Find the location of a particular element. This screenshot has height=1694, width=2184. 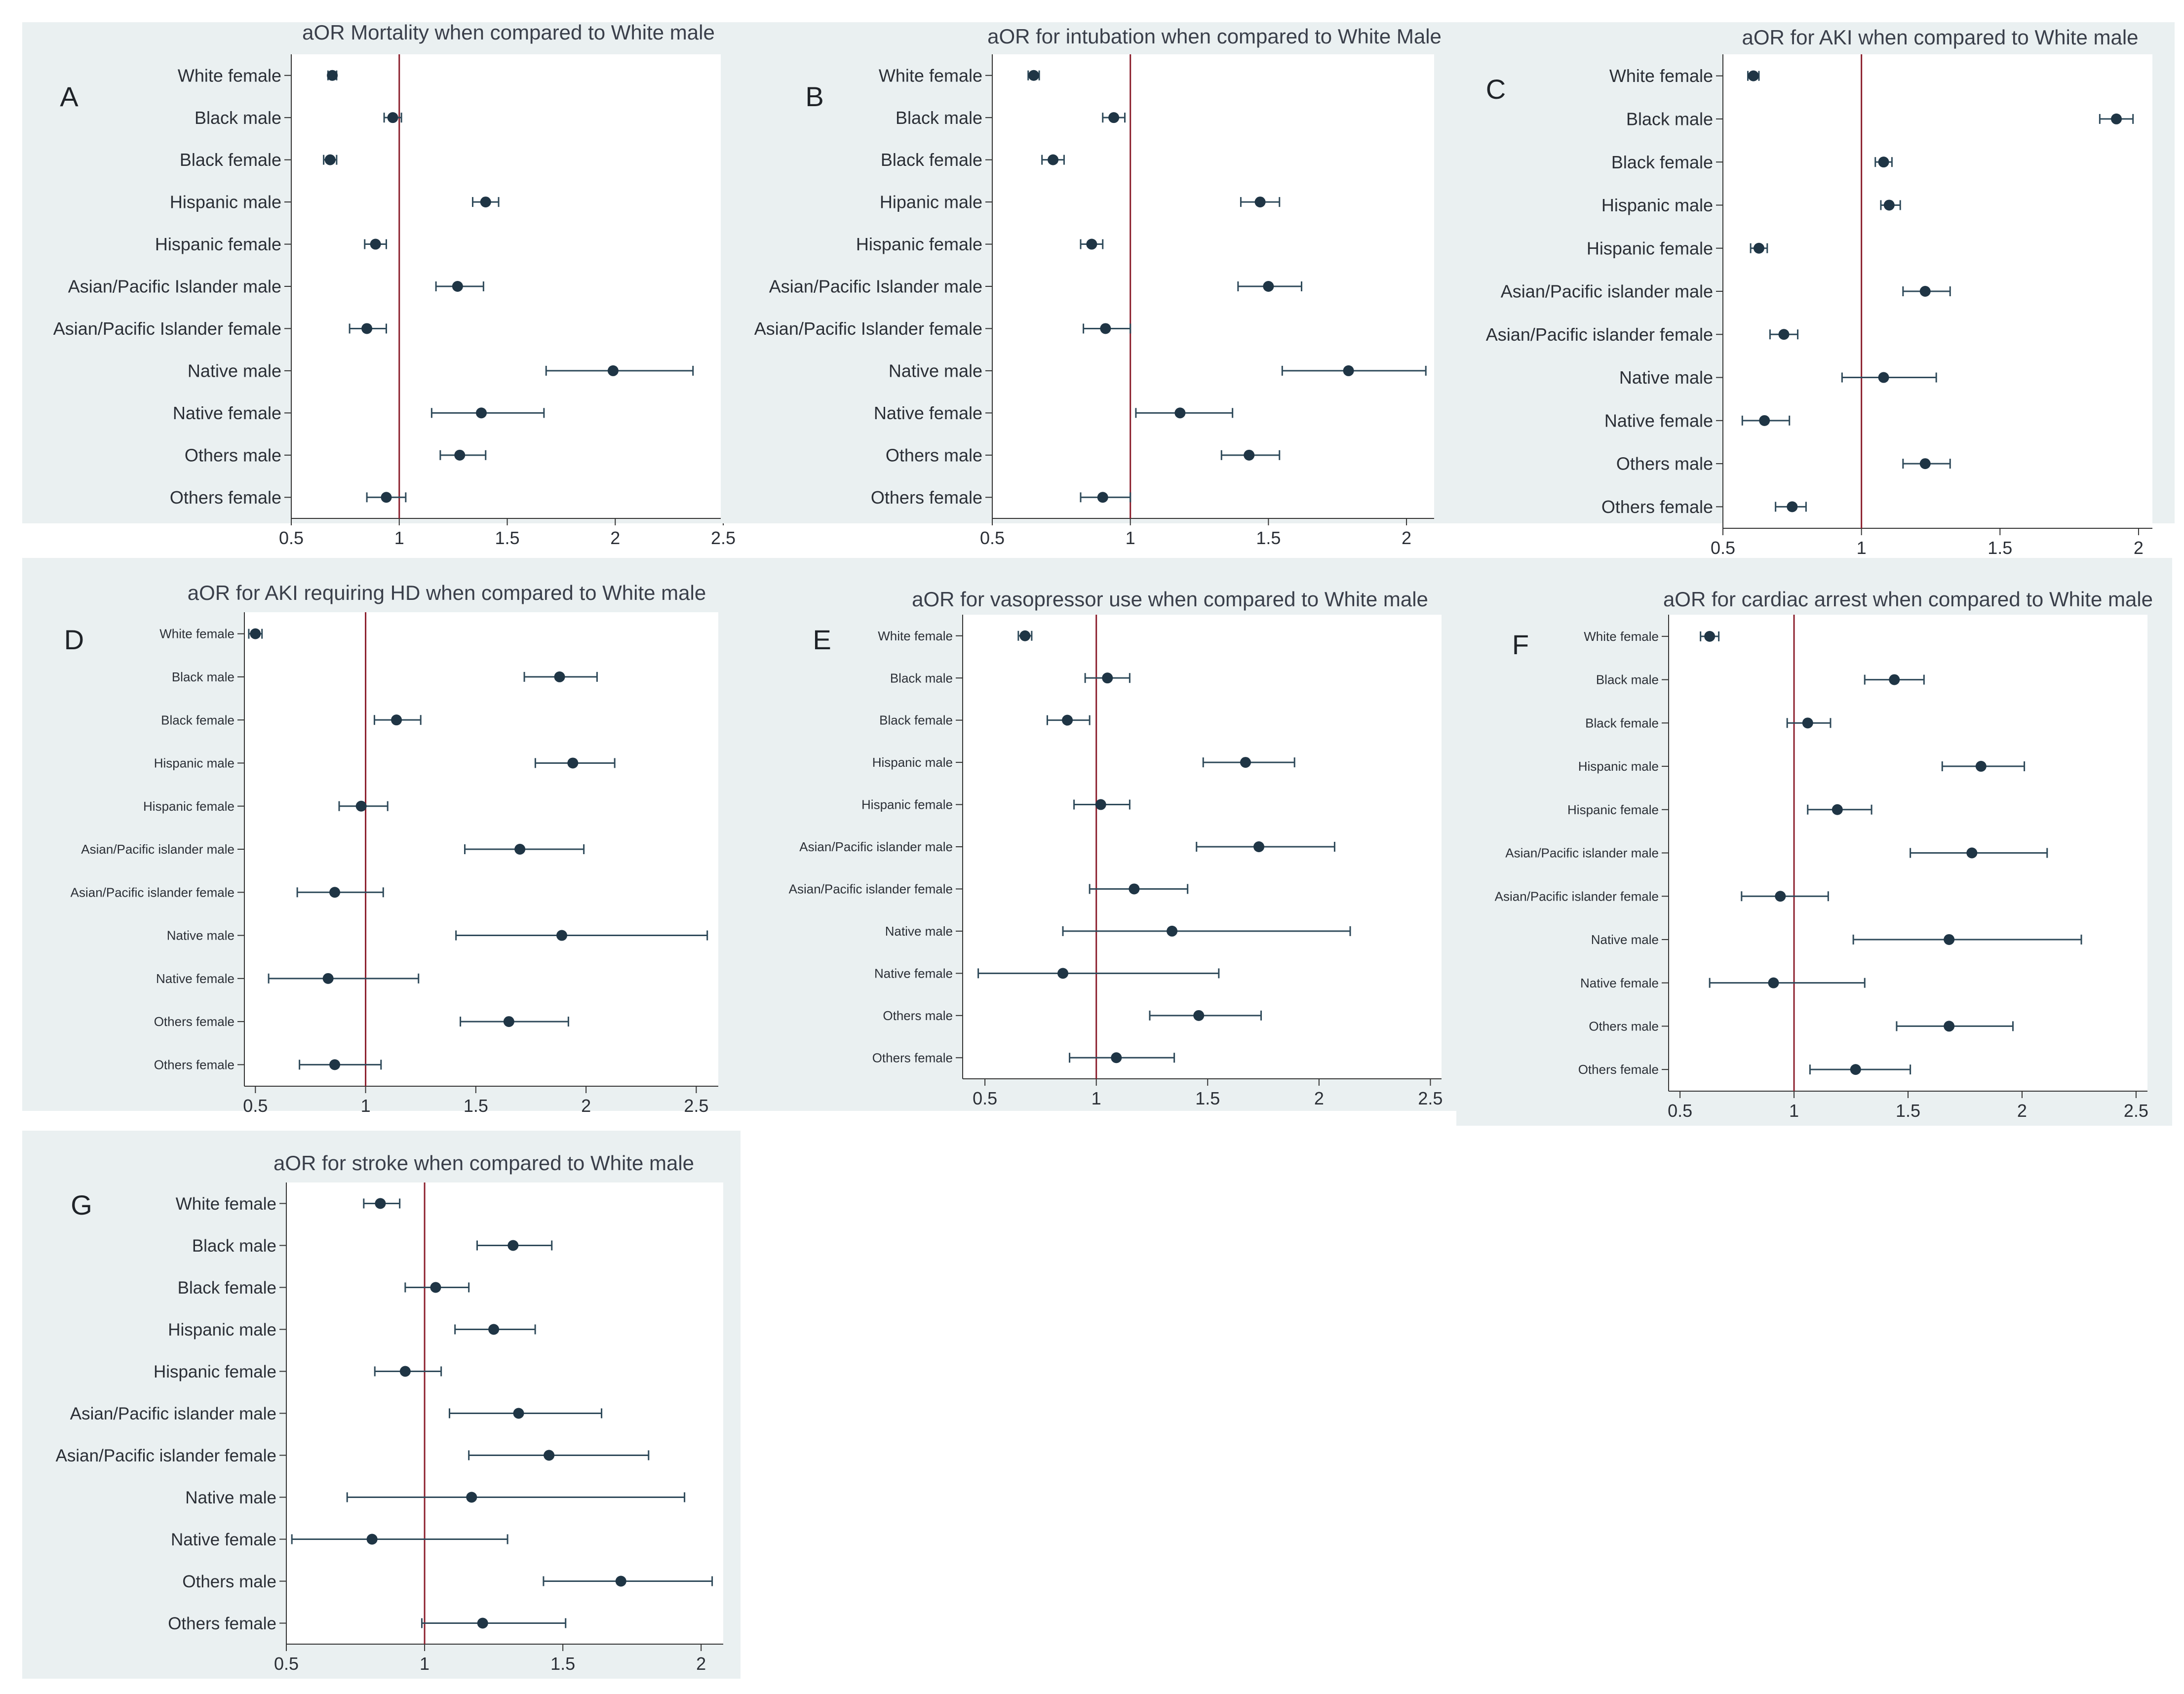

plot-area is located at coordinates (1908, 853).